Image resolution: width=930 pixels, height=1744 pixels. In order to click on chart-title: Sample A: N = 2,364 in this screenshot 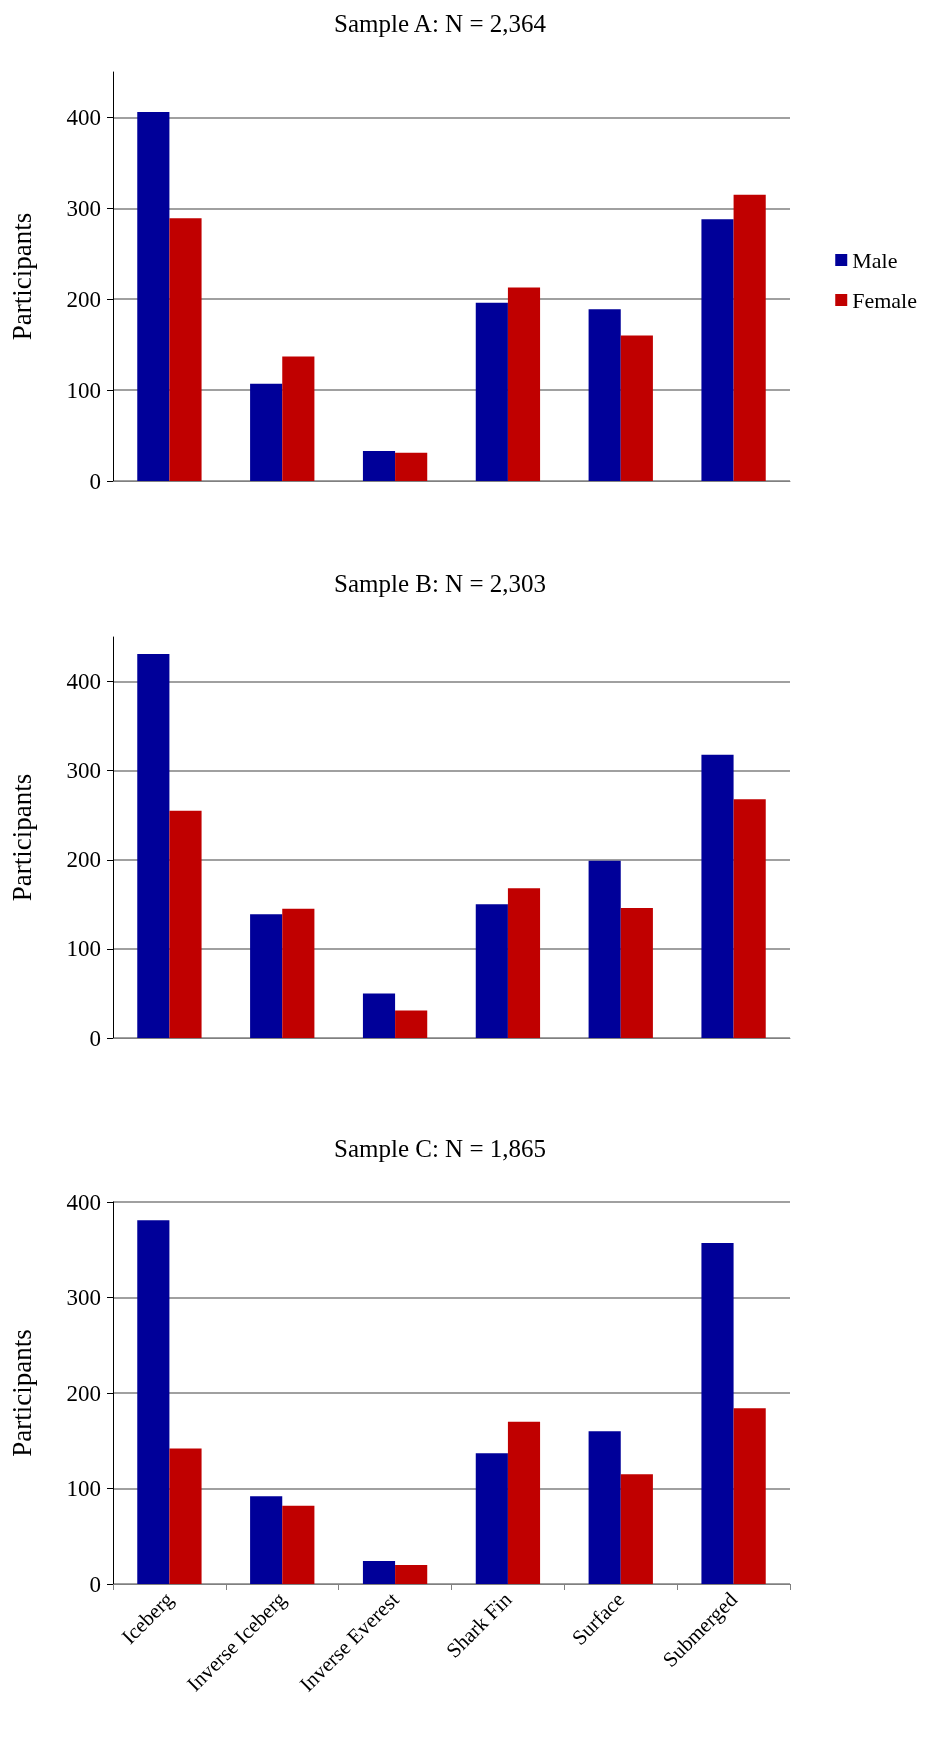, I will do `click(440, 23)`.